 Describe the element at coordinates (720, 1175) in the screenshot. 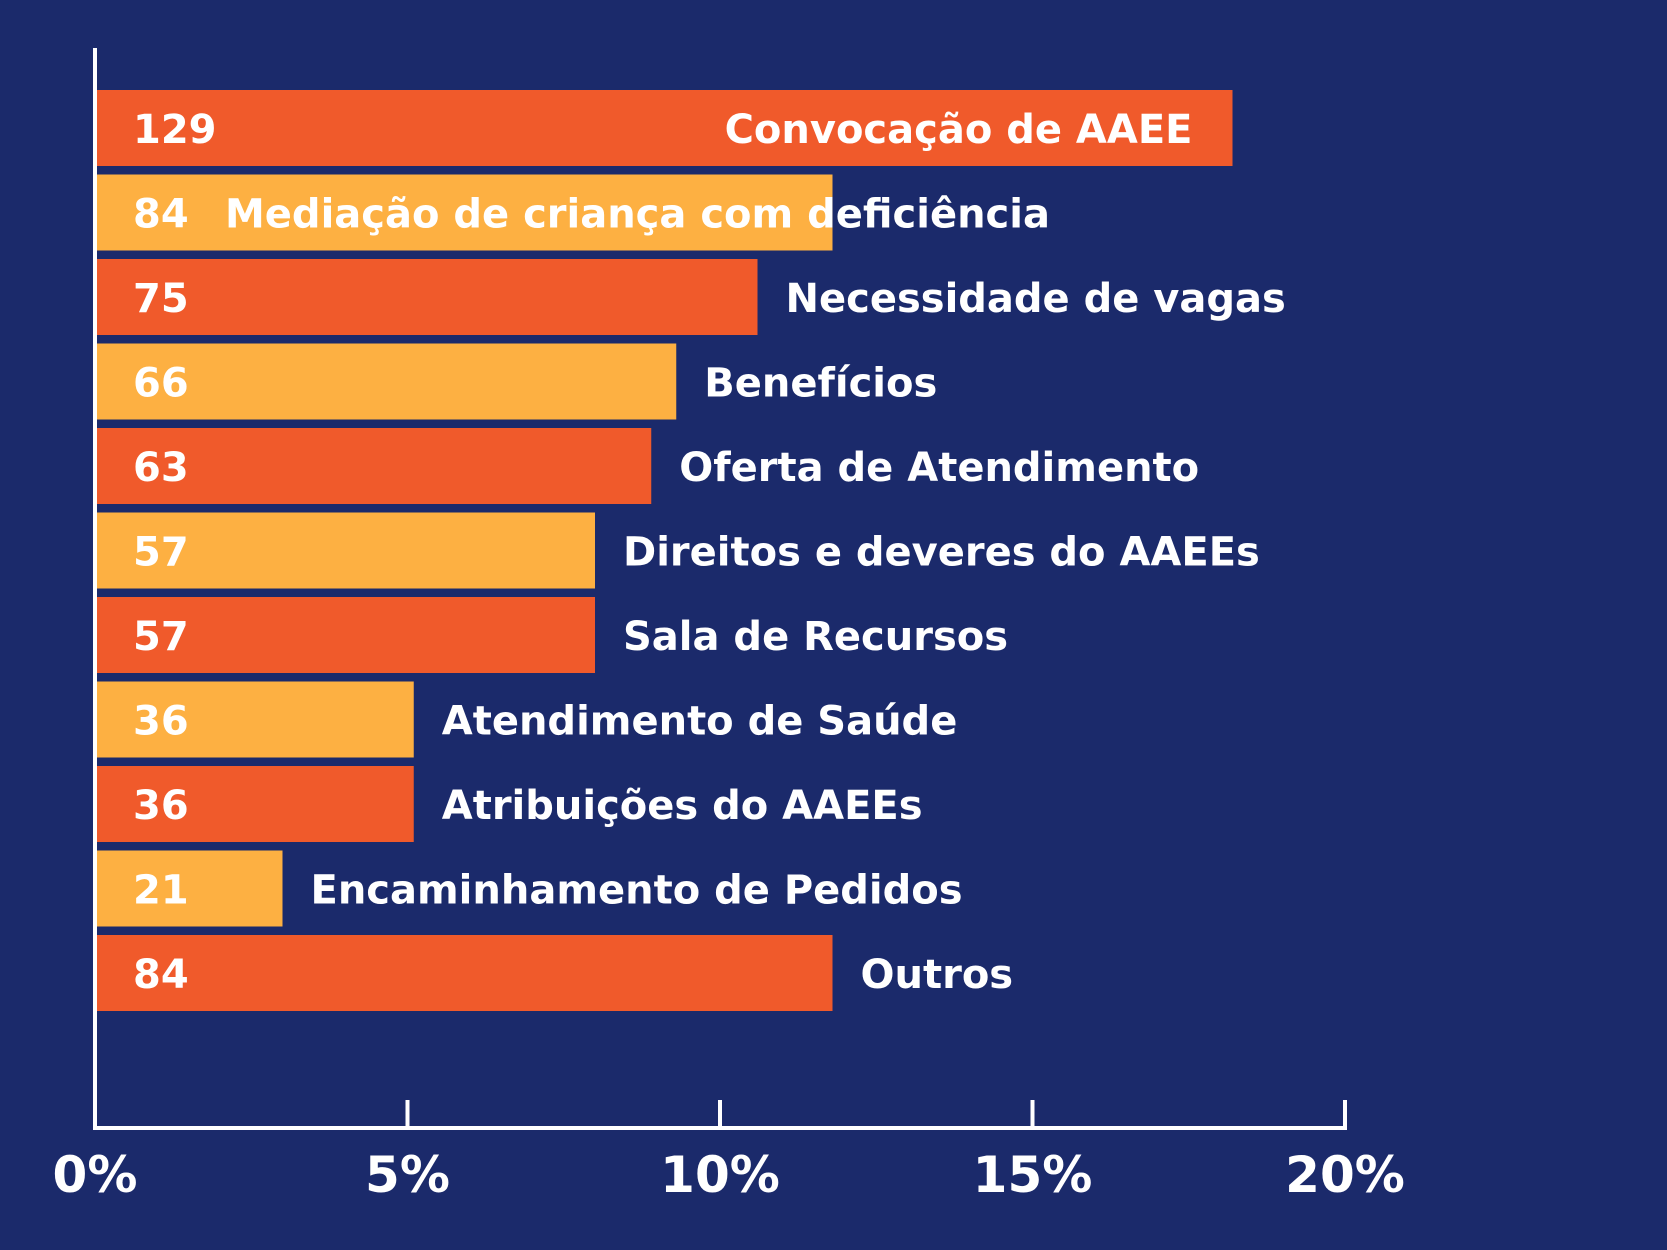

I see `x-tick-label: 10%` at that location.